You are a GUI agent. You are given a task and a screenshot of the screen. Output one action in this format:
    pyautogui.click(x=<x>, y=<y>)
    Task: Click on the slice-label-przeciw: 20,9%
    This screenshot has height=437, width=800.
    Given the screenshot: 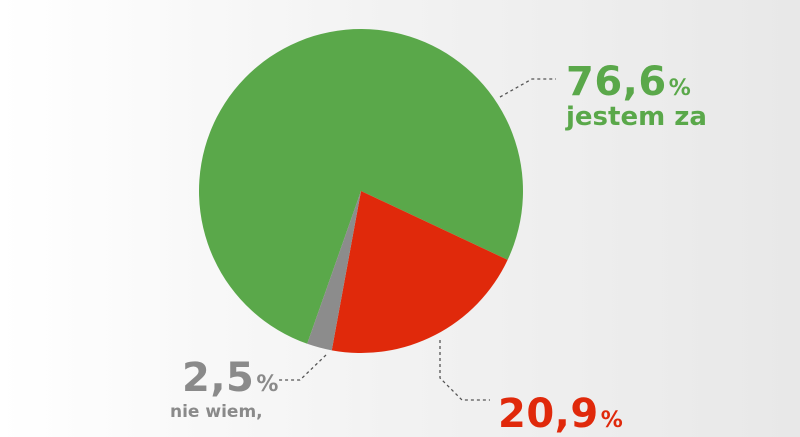 What is the action you would take?
    pyautogui.click(x=560, y=414)
    